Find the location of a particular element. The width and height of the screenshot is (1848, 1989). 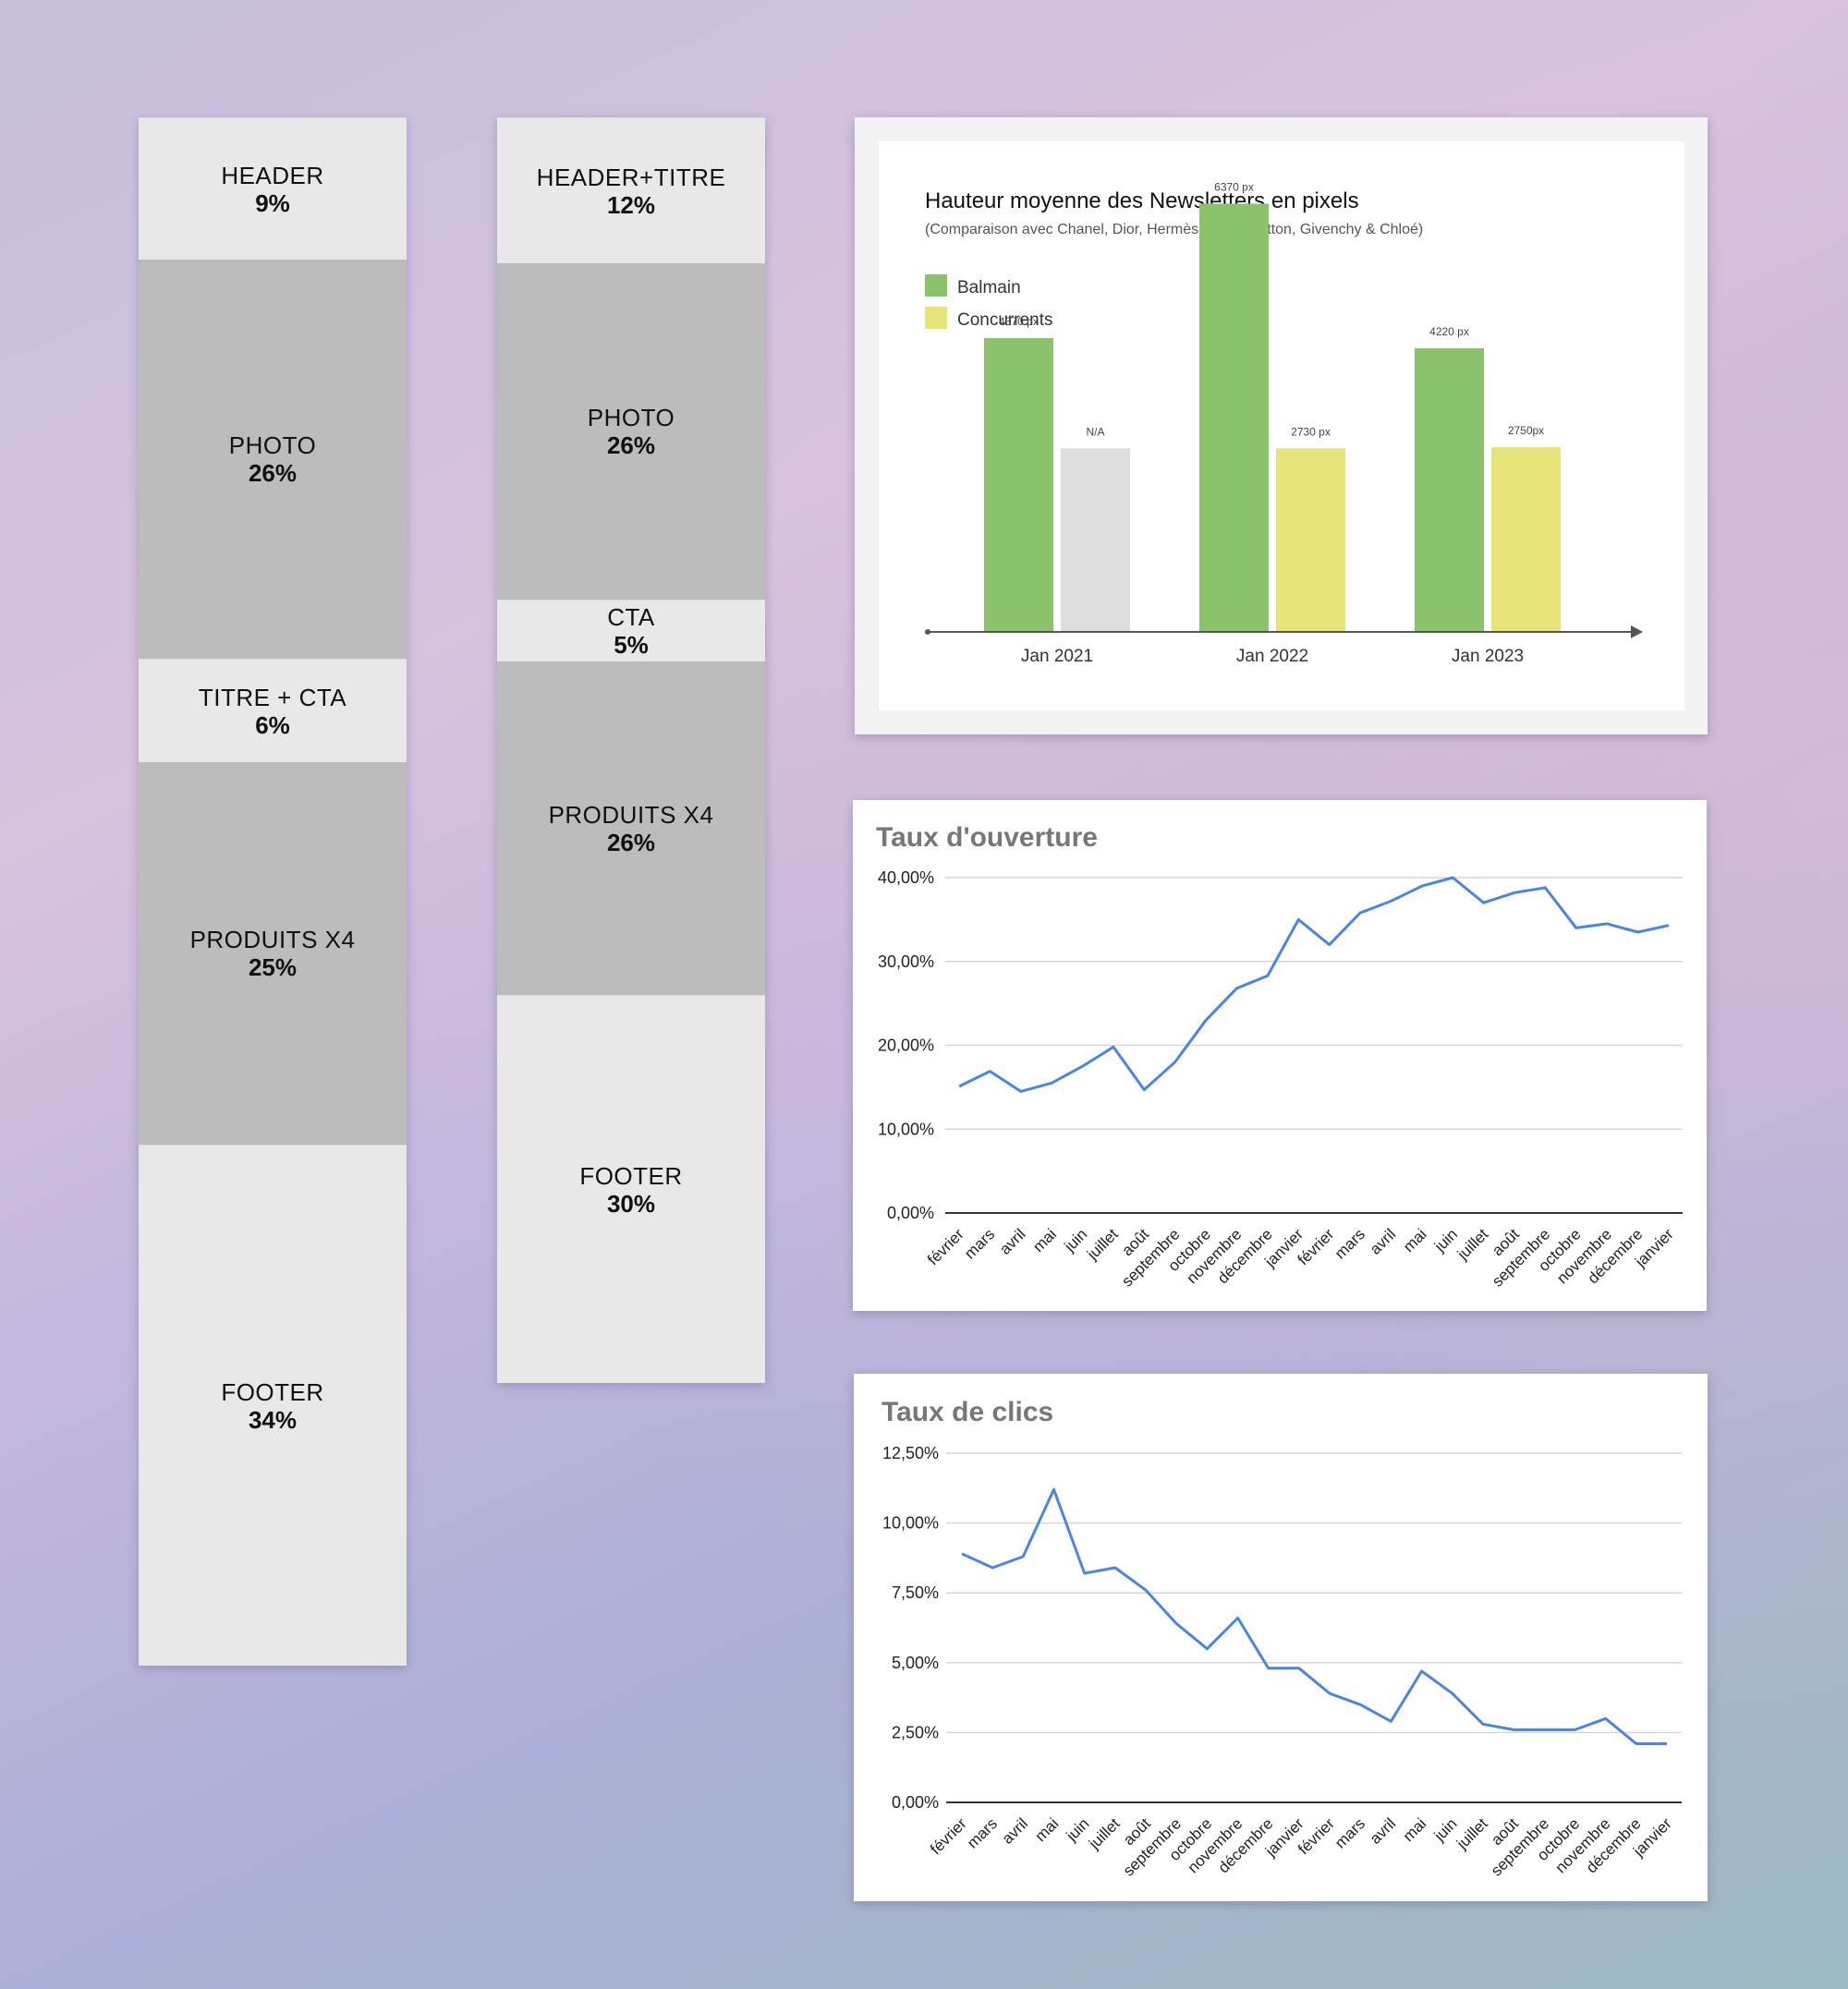

y-tick-label: 20,00% is located at coordinates (906, 1046).